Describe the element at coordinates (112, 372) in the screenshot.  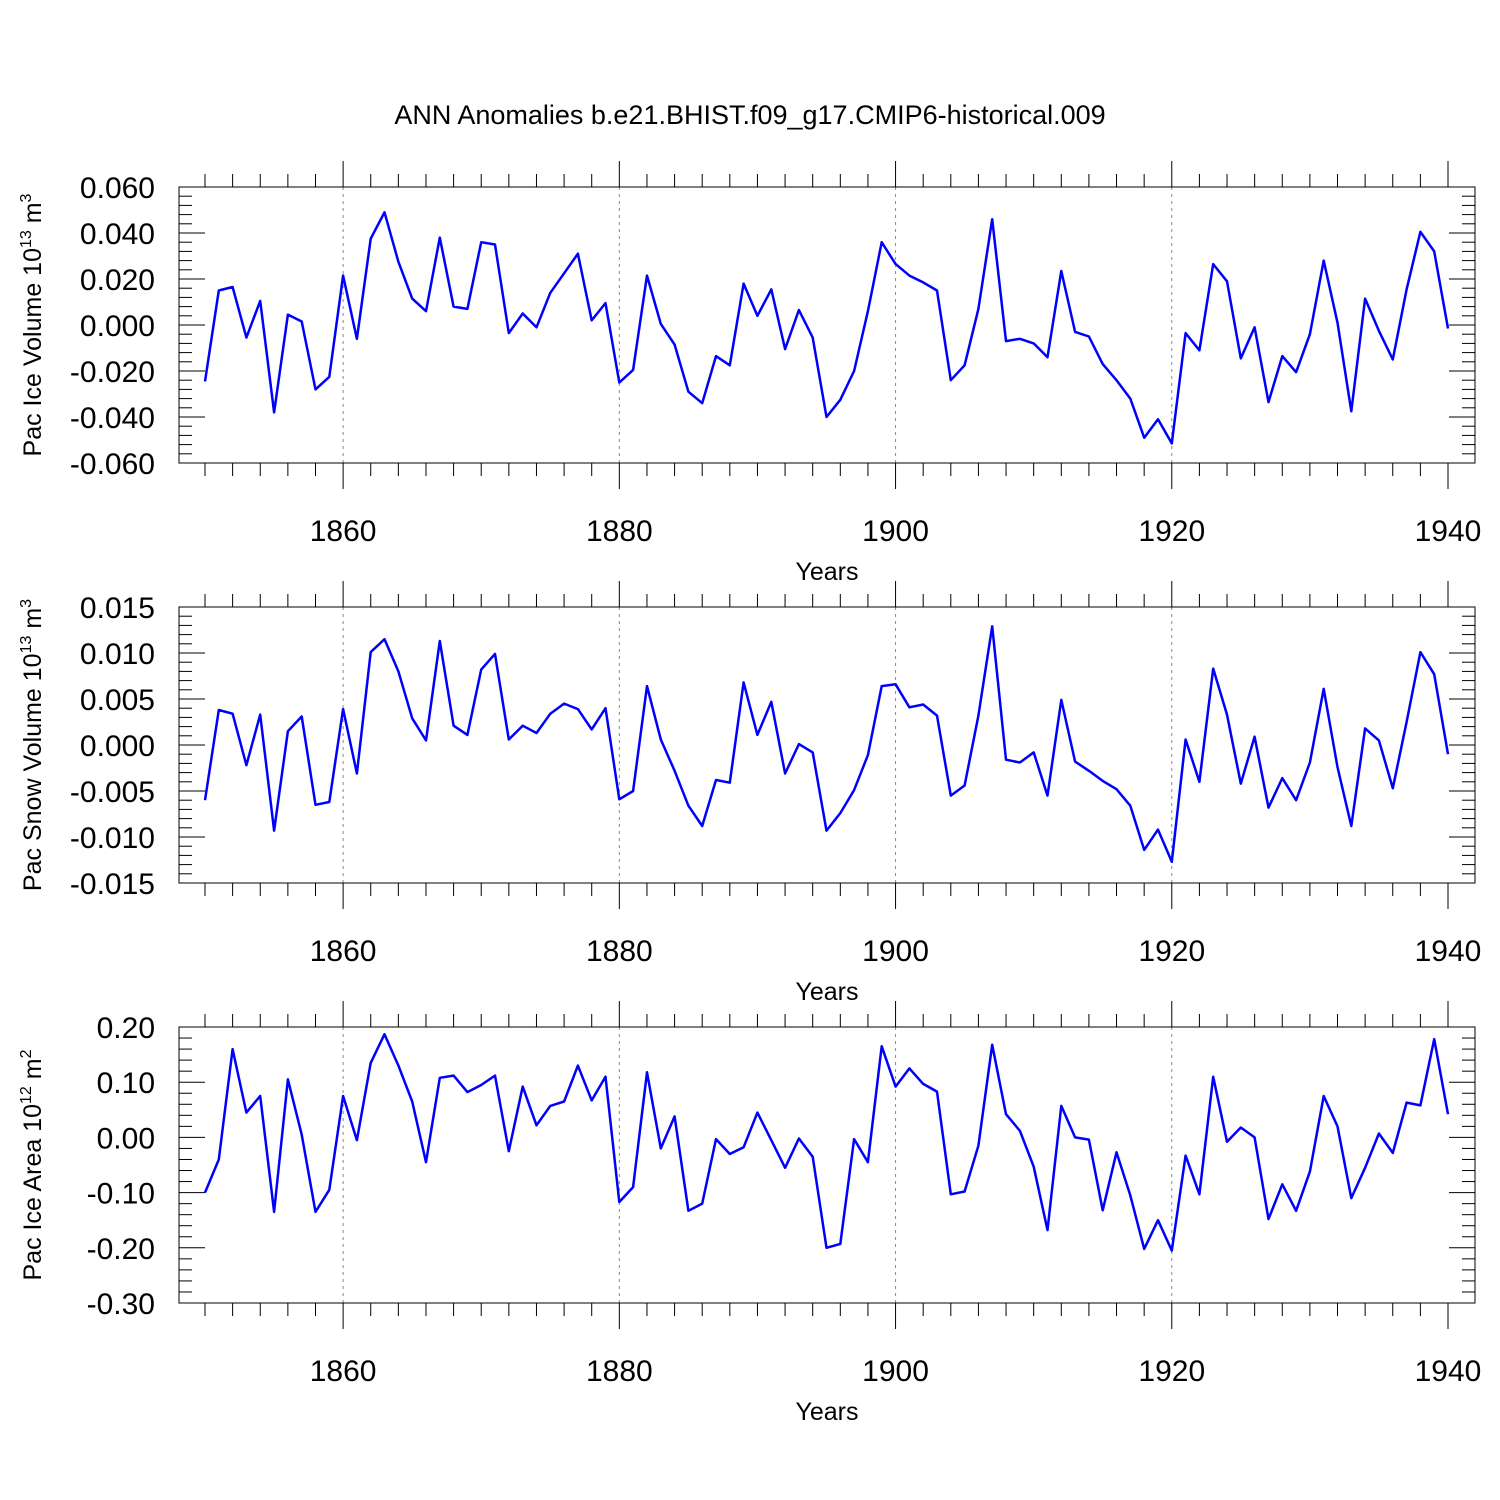
I see `y-tick-label: -0.020` at that location.